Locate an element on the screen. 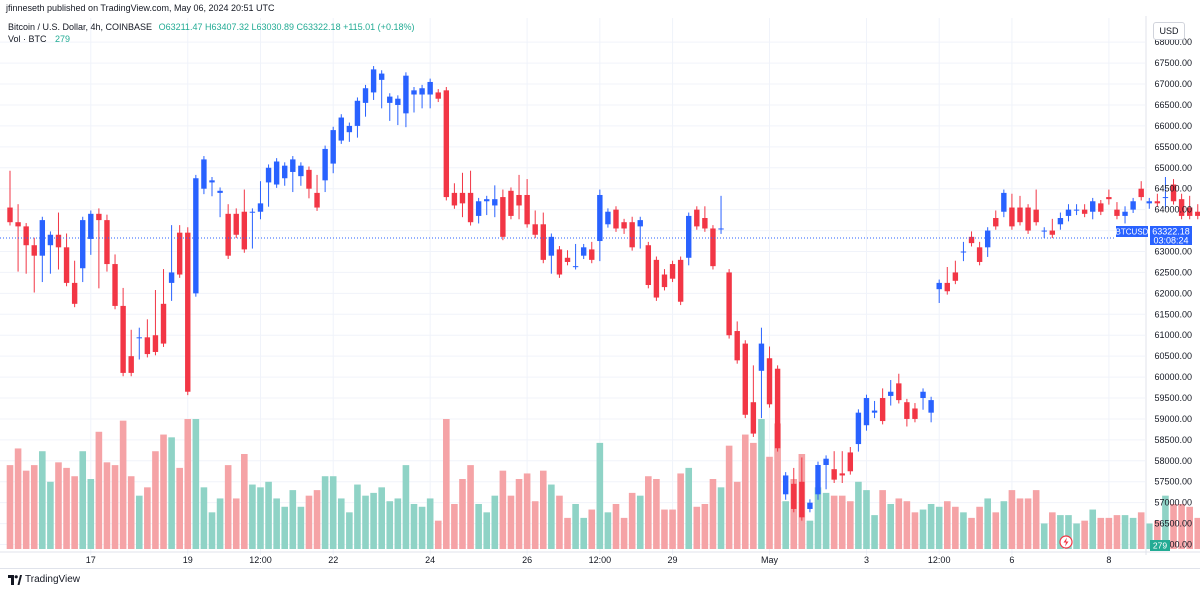  volume-label: Vol · BTC is located at coordinates (27, 39).